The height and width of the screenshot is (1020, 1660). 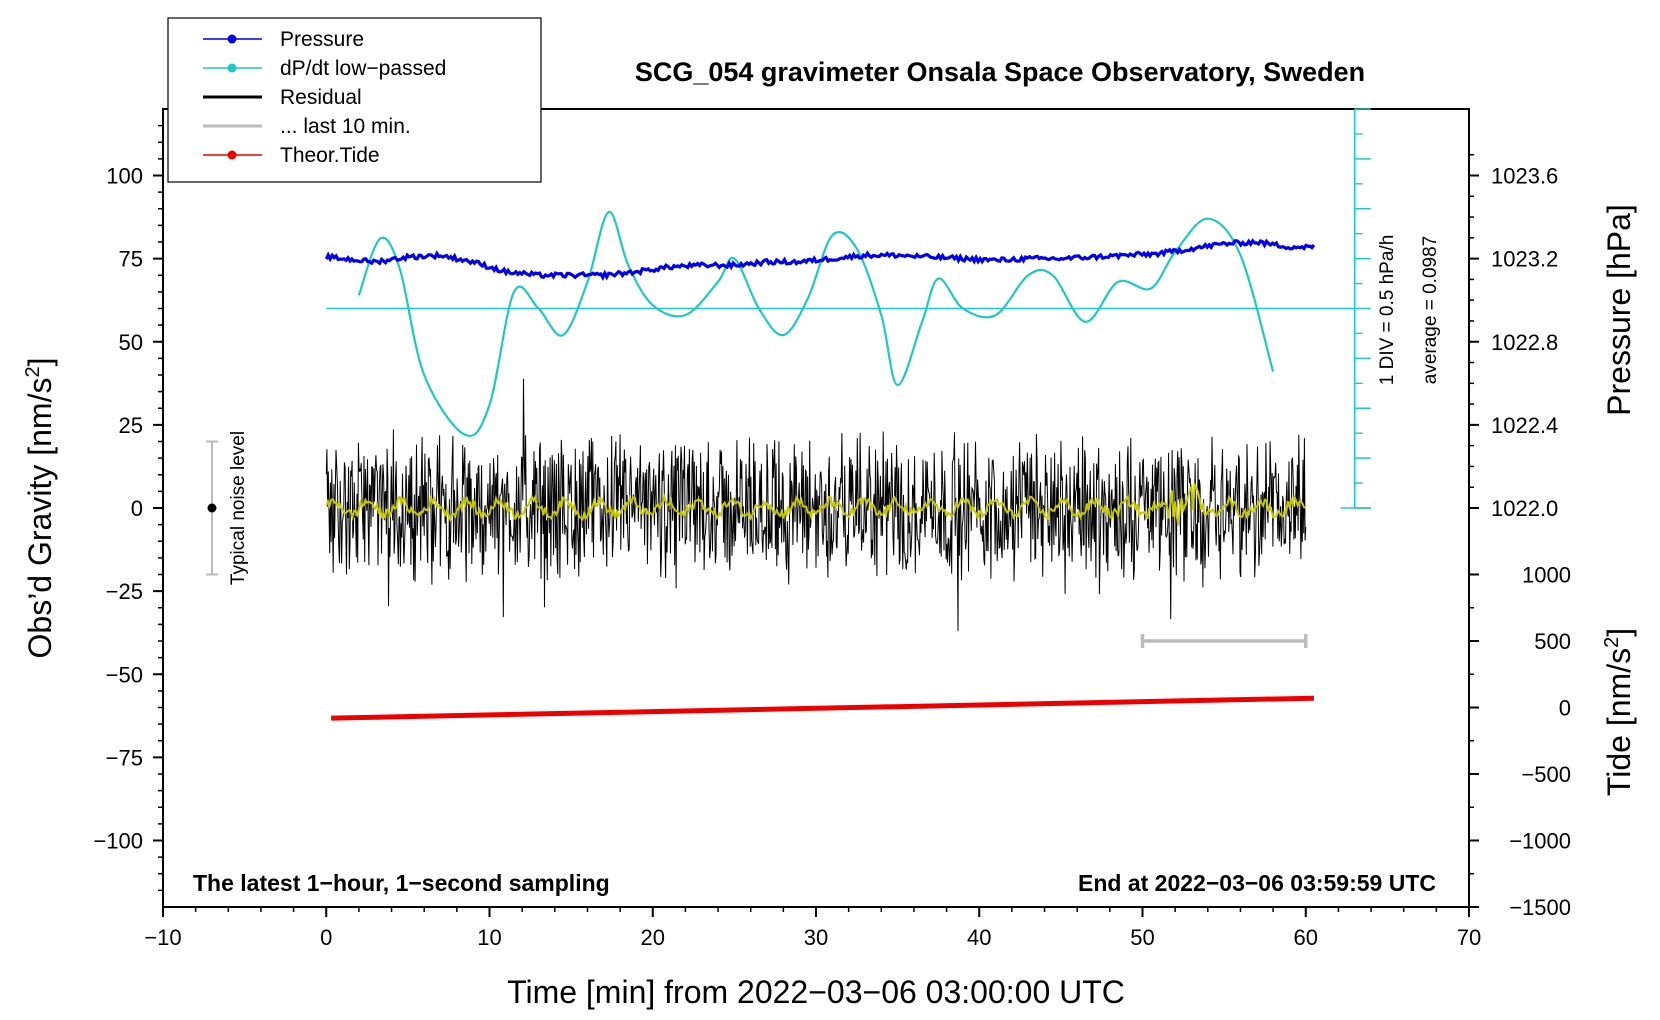 What do you see at coordinates (979, 937) in the screenshot?
I see `x-tick-label: 40` at bounding box center [979, 937].